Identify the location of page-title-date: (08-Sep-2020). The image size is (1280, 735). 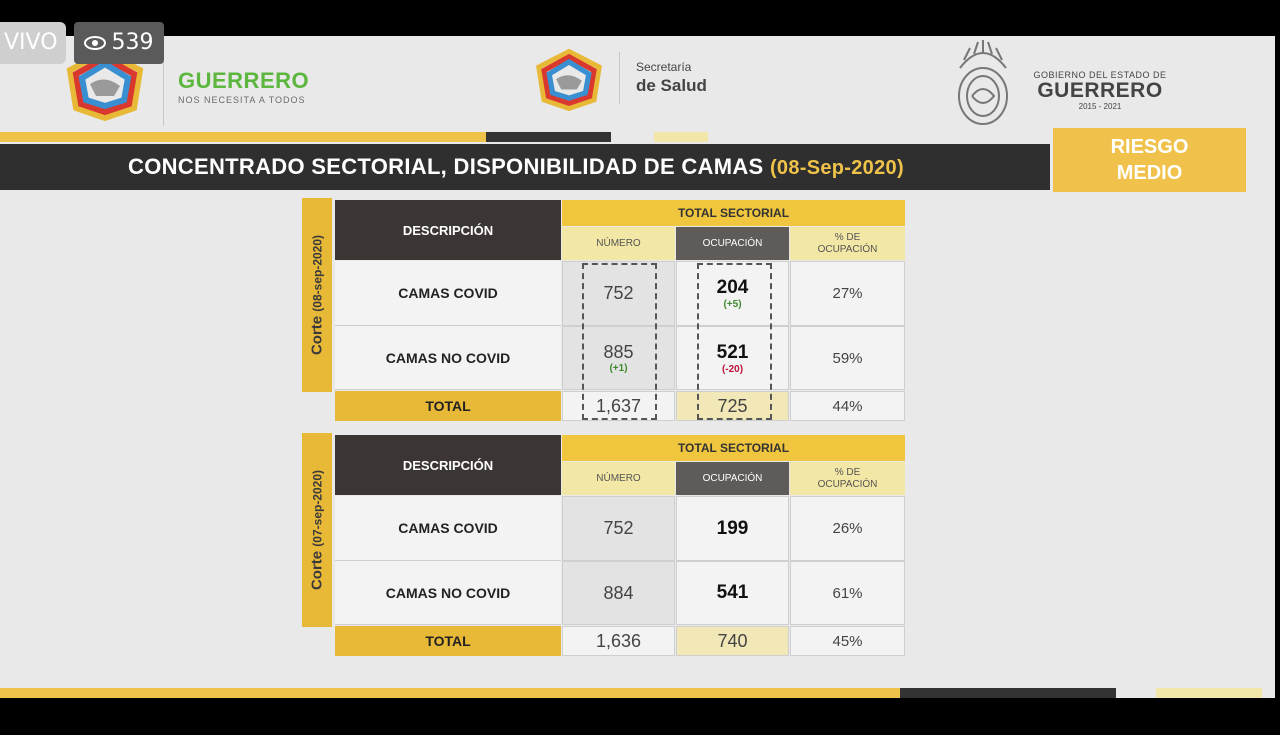
(836, 168).